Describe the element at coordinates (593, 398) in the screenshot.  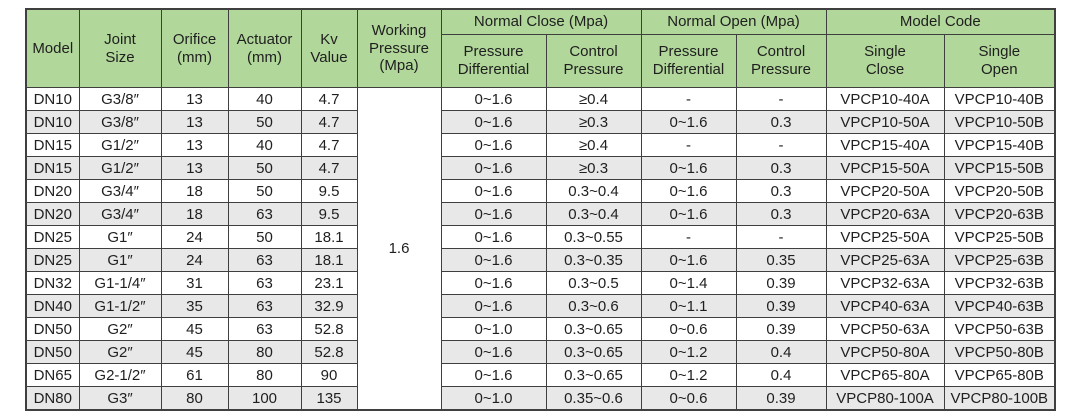
I see `cell-nc-control-pressure: 0.35~0.6` at that location.